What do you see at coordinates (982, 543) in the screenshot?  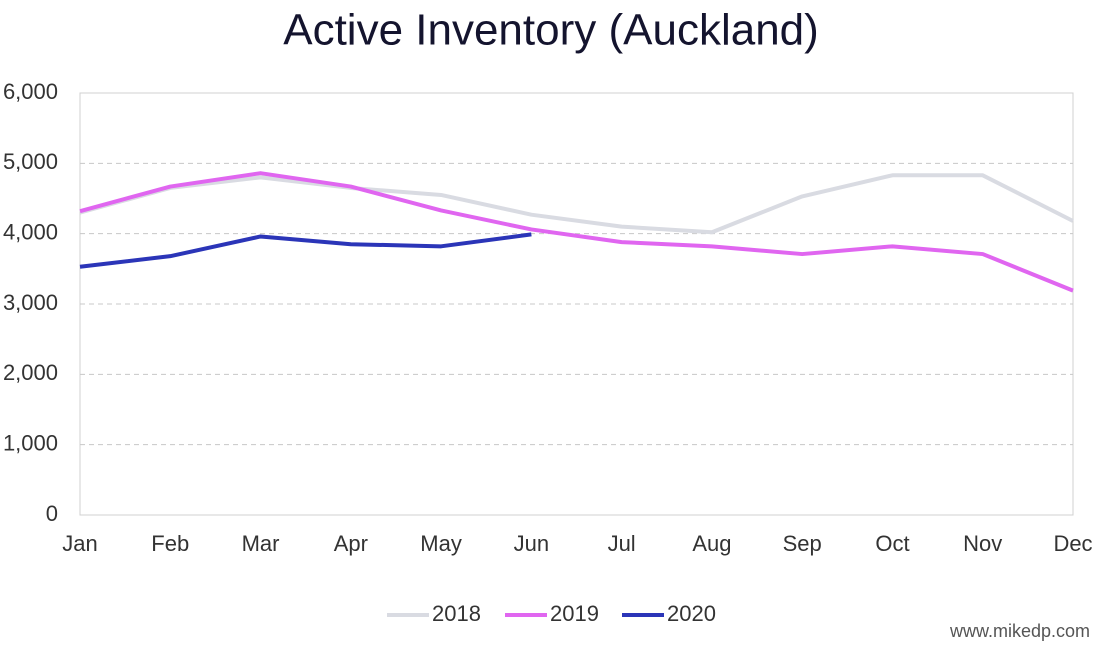 I see `x-tick-label: Nov` at bounding box center [982, 543].